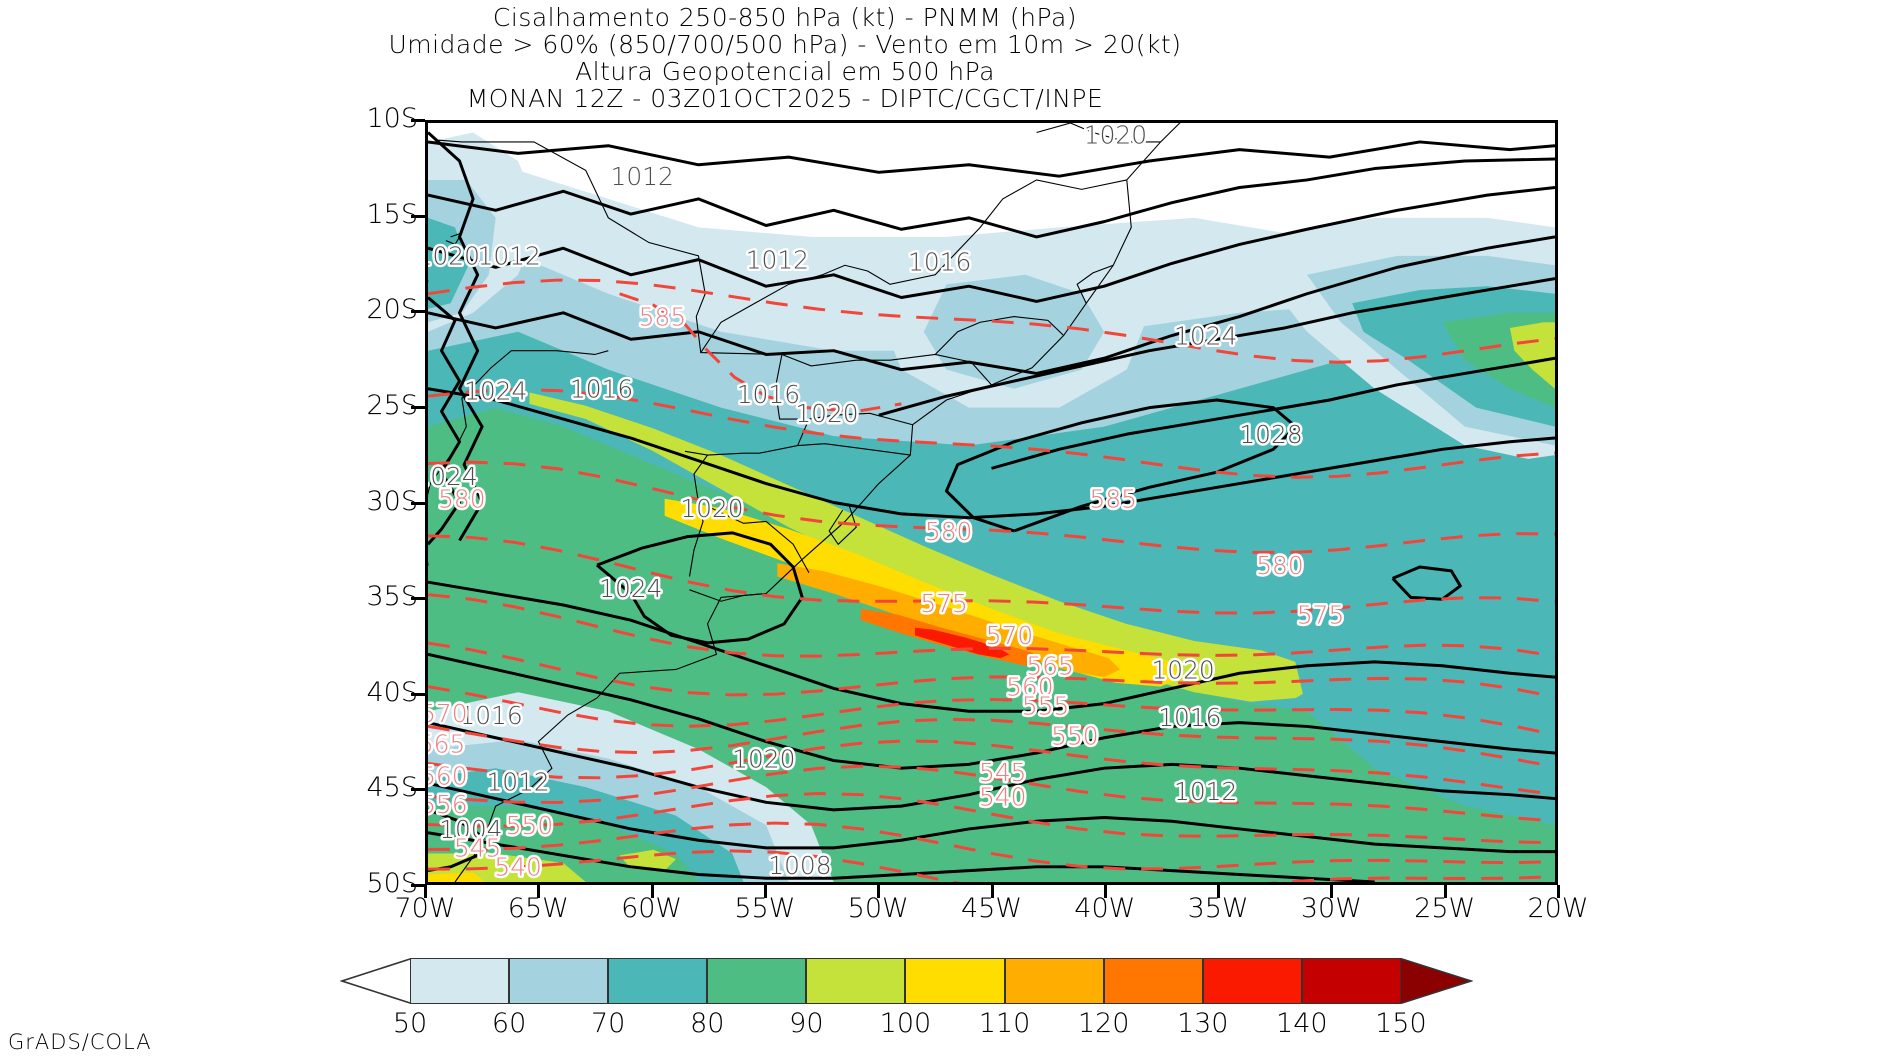 Image resolution: width=1900 pixels, height=1060 pixels. Describe the element at coordinates (1401, 1023) in the screenshot. I see `colorbar-tick-label: 150` at that location.